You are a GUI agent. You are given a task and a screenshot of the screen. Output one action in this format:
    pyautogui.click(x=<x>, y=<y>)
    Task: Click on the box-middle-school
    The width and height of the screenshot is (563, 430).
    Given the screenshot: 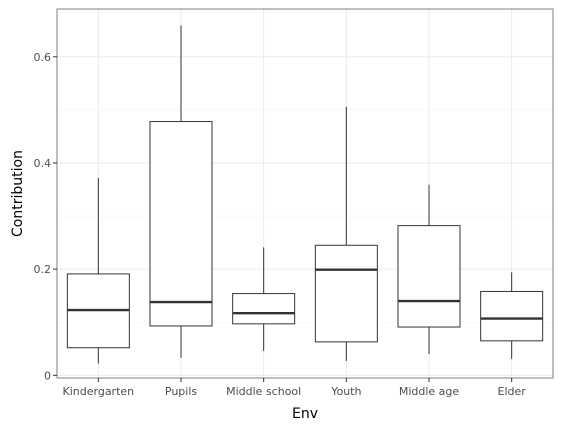 What is the action you would take?
    pyautogui.click(x=264, y=299)
    